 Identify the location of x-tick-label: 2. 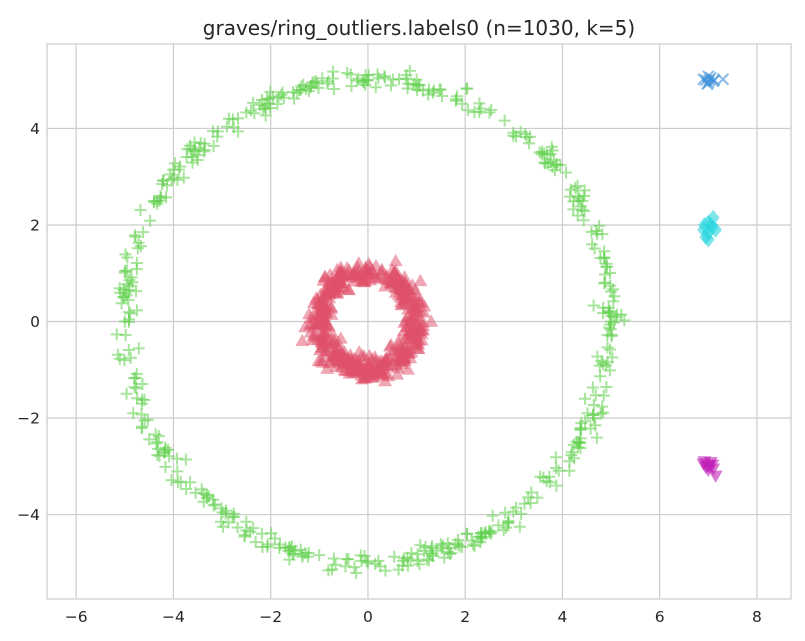
(465, 617).